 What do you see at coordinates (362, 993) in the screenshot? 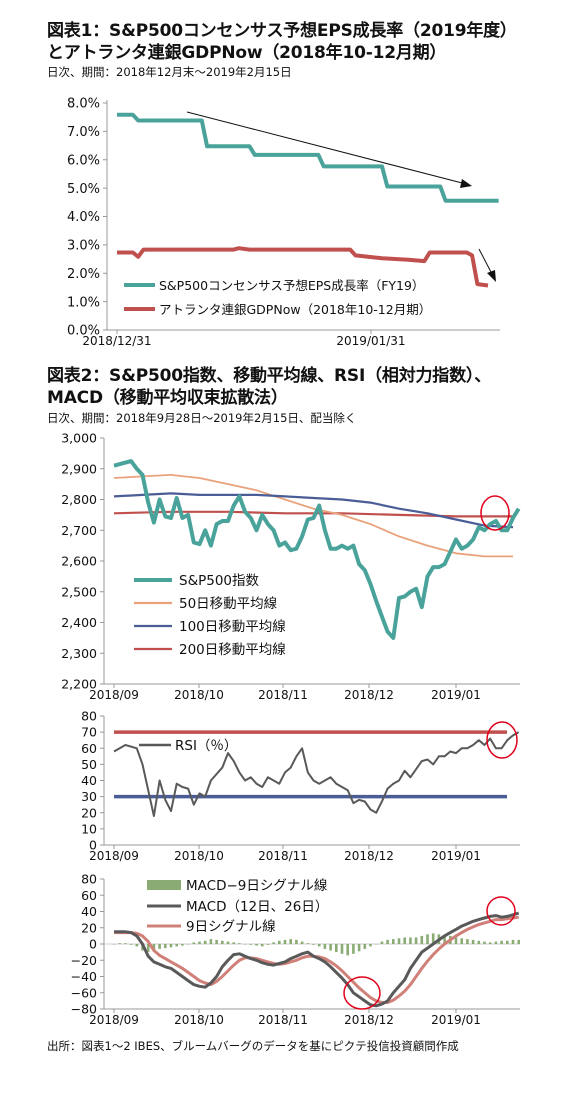
I see `highlight-circle-macd-low` at bounding box center [362, 993].